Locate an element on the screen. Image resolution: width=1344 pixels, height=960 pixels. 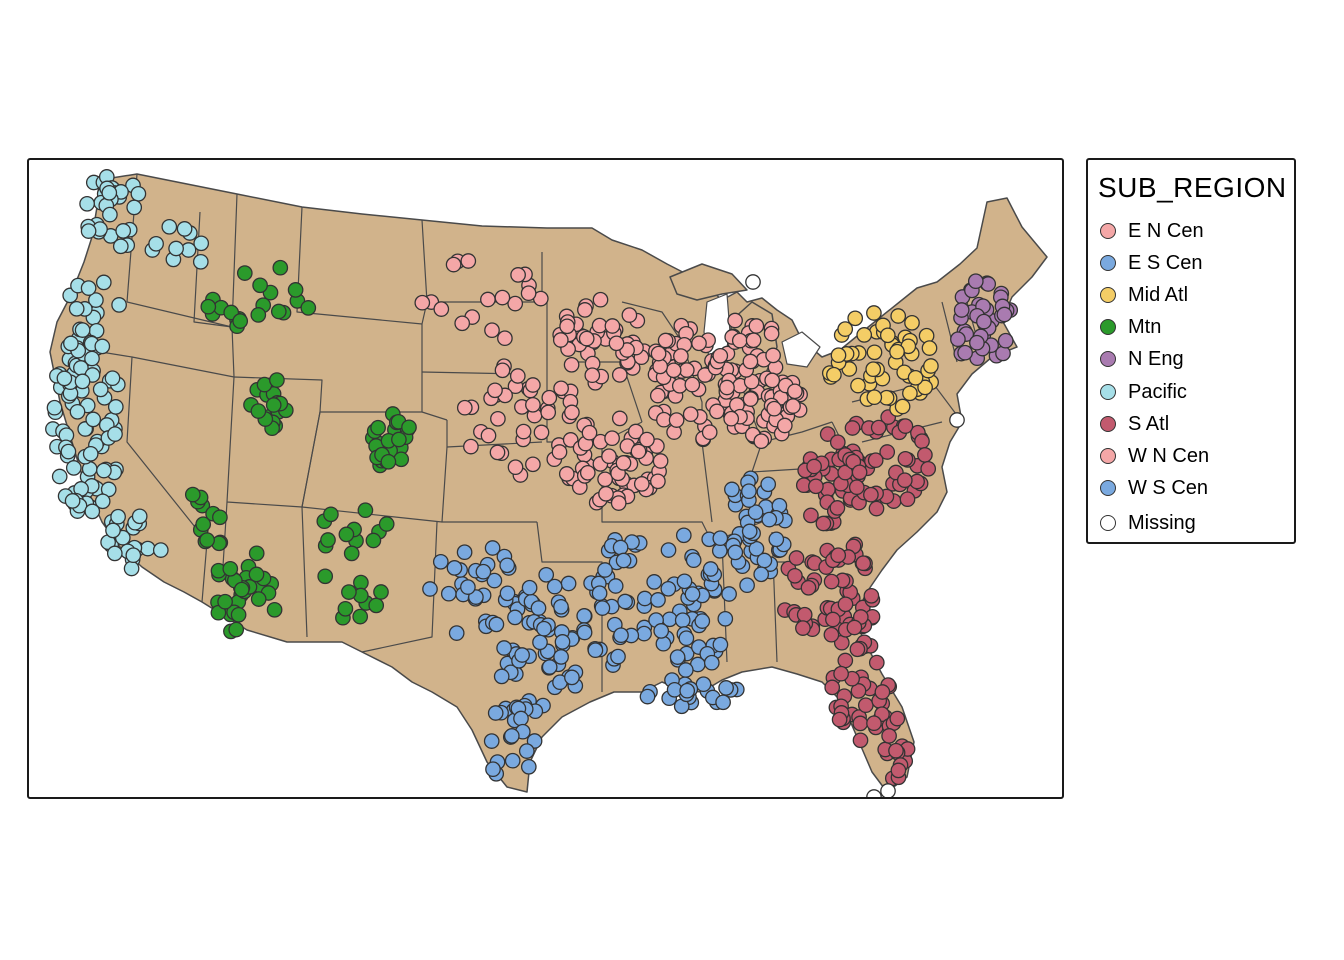
legend-label: Missing is located at coordinates (1162, 522).